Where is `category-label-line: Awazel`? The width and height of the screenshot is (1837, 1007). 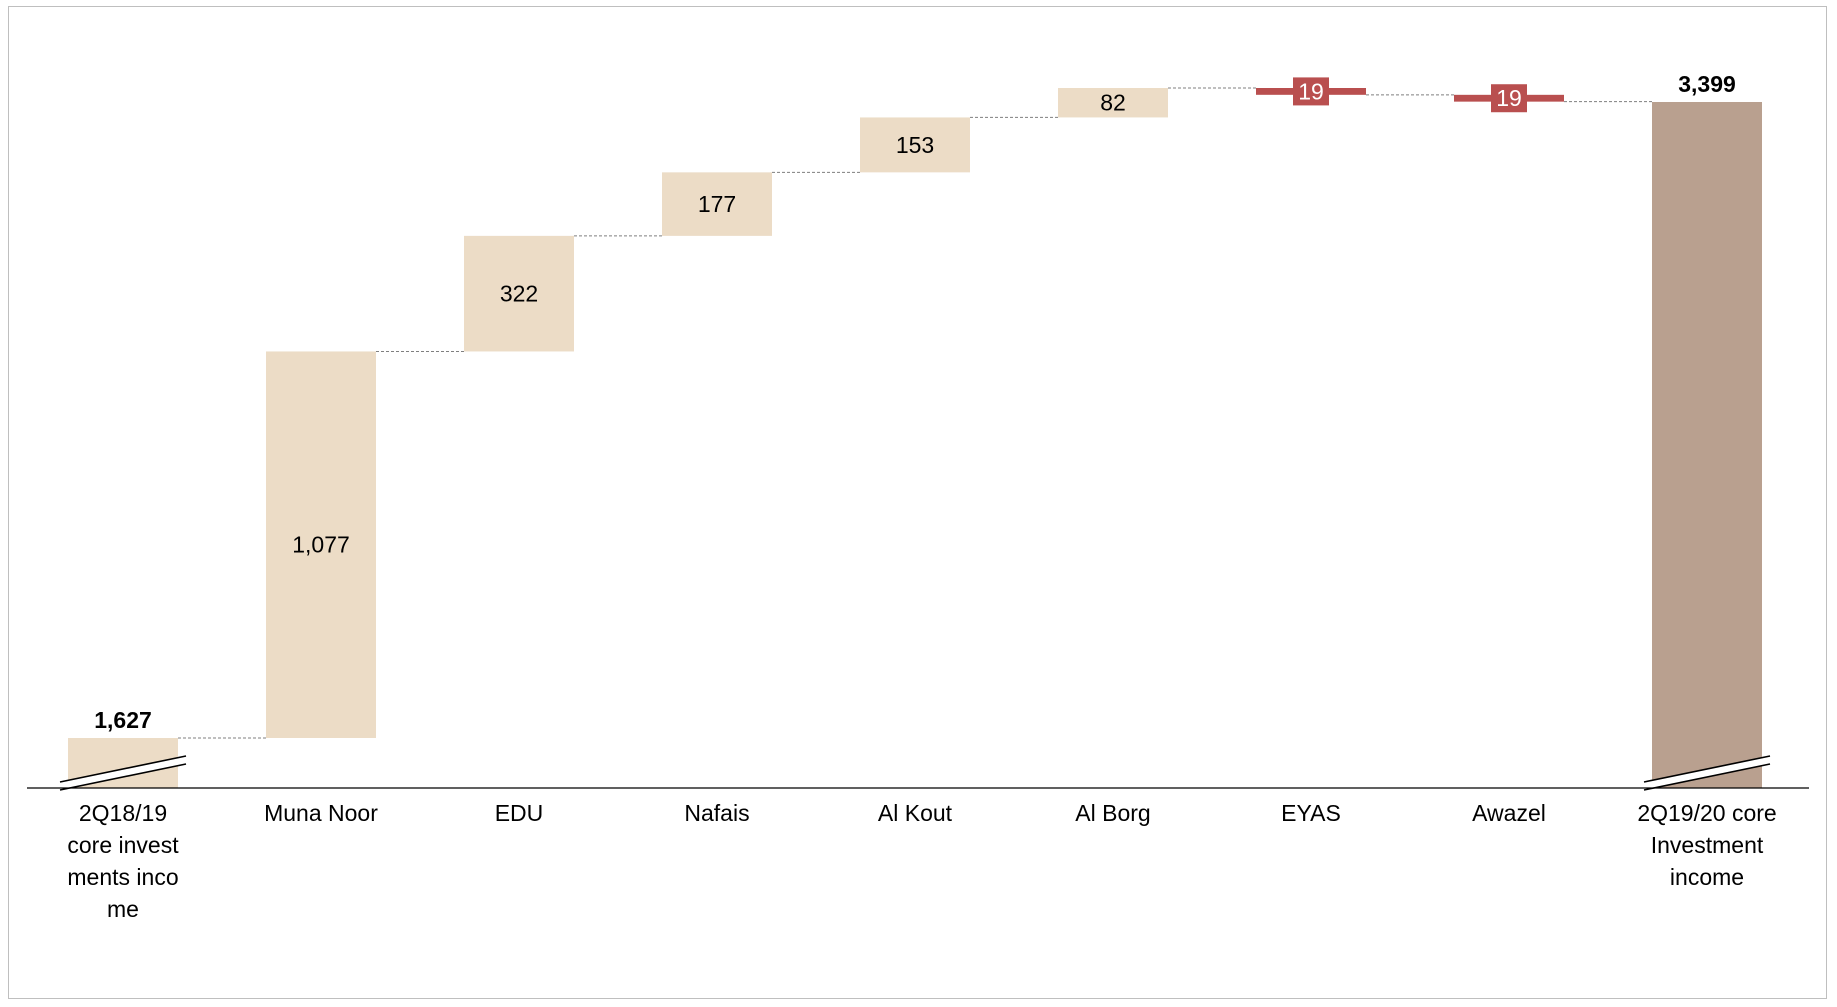 category-label-line: Awazel is located at coordinates (1509, 813).